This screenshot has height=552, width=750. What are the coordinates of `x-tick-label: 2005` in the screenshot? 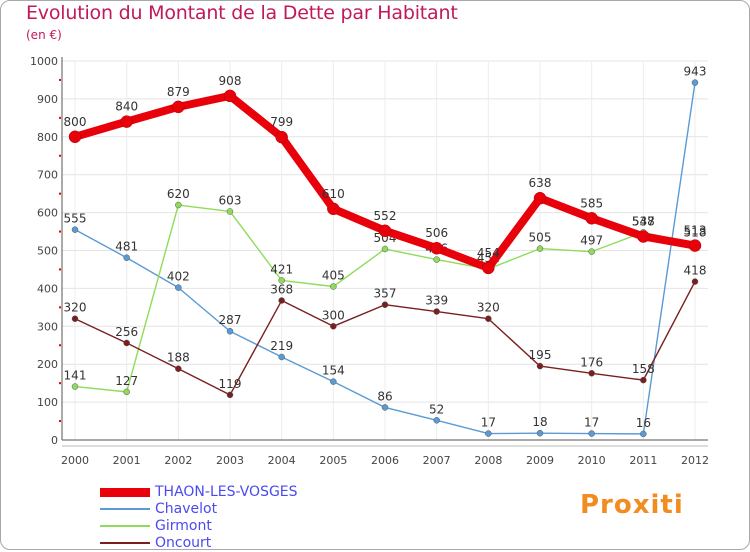 It's located at (333, 460).